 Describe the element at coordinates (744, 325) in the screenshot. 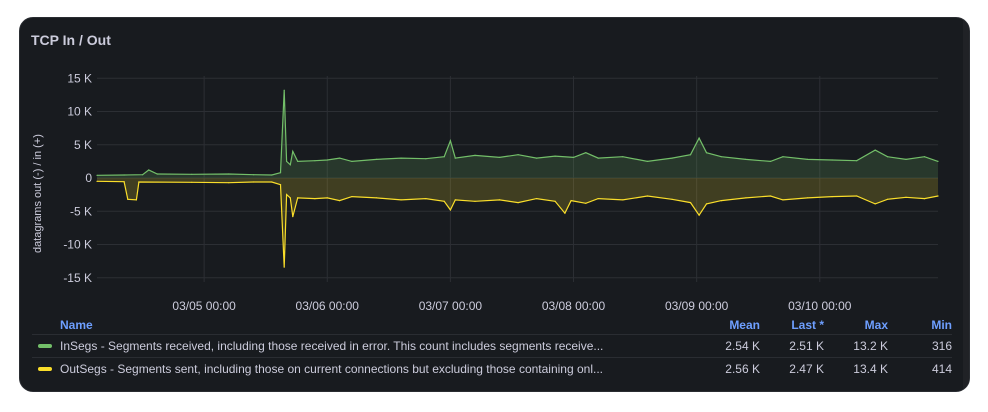

I see `legend-header-mean: Mean` at that location.